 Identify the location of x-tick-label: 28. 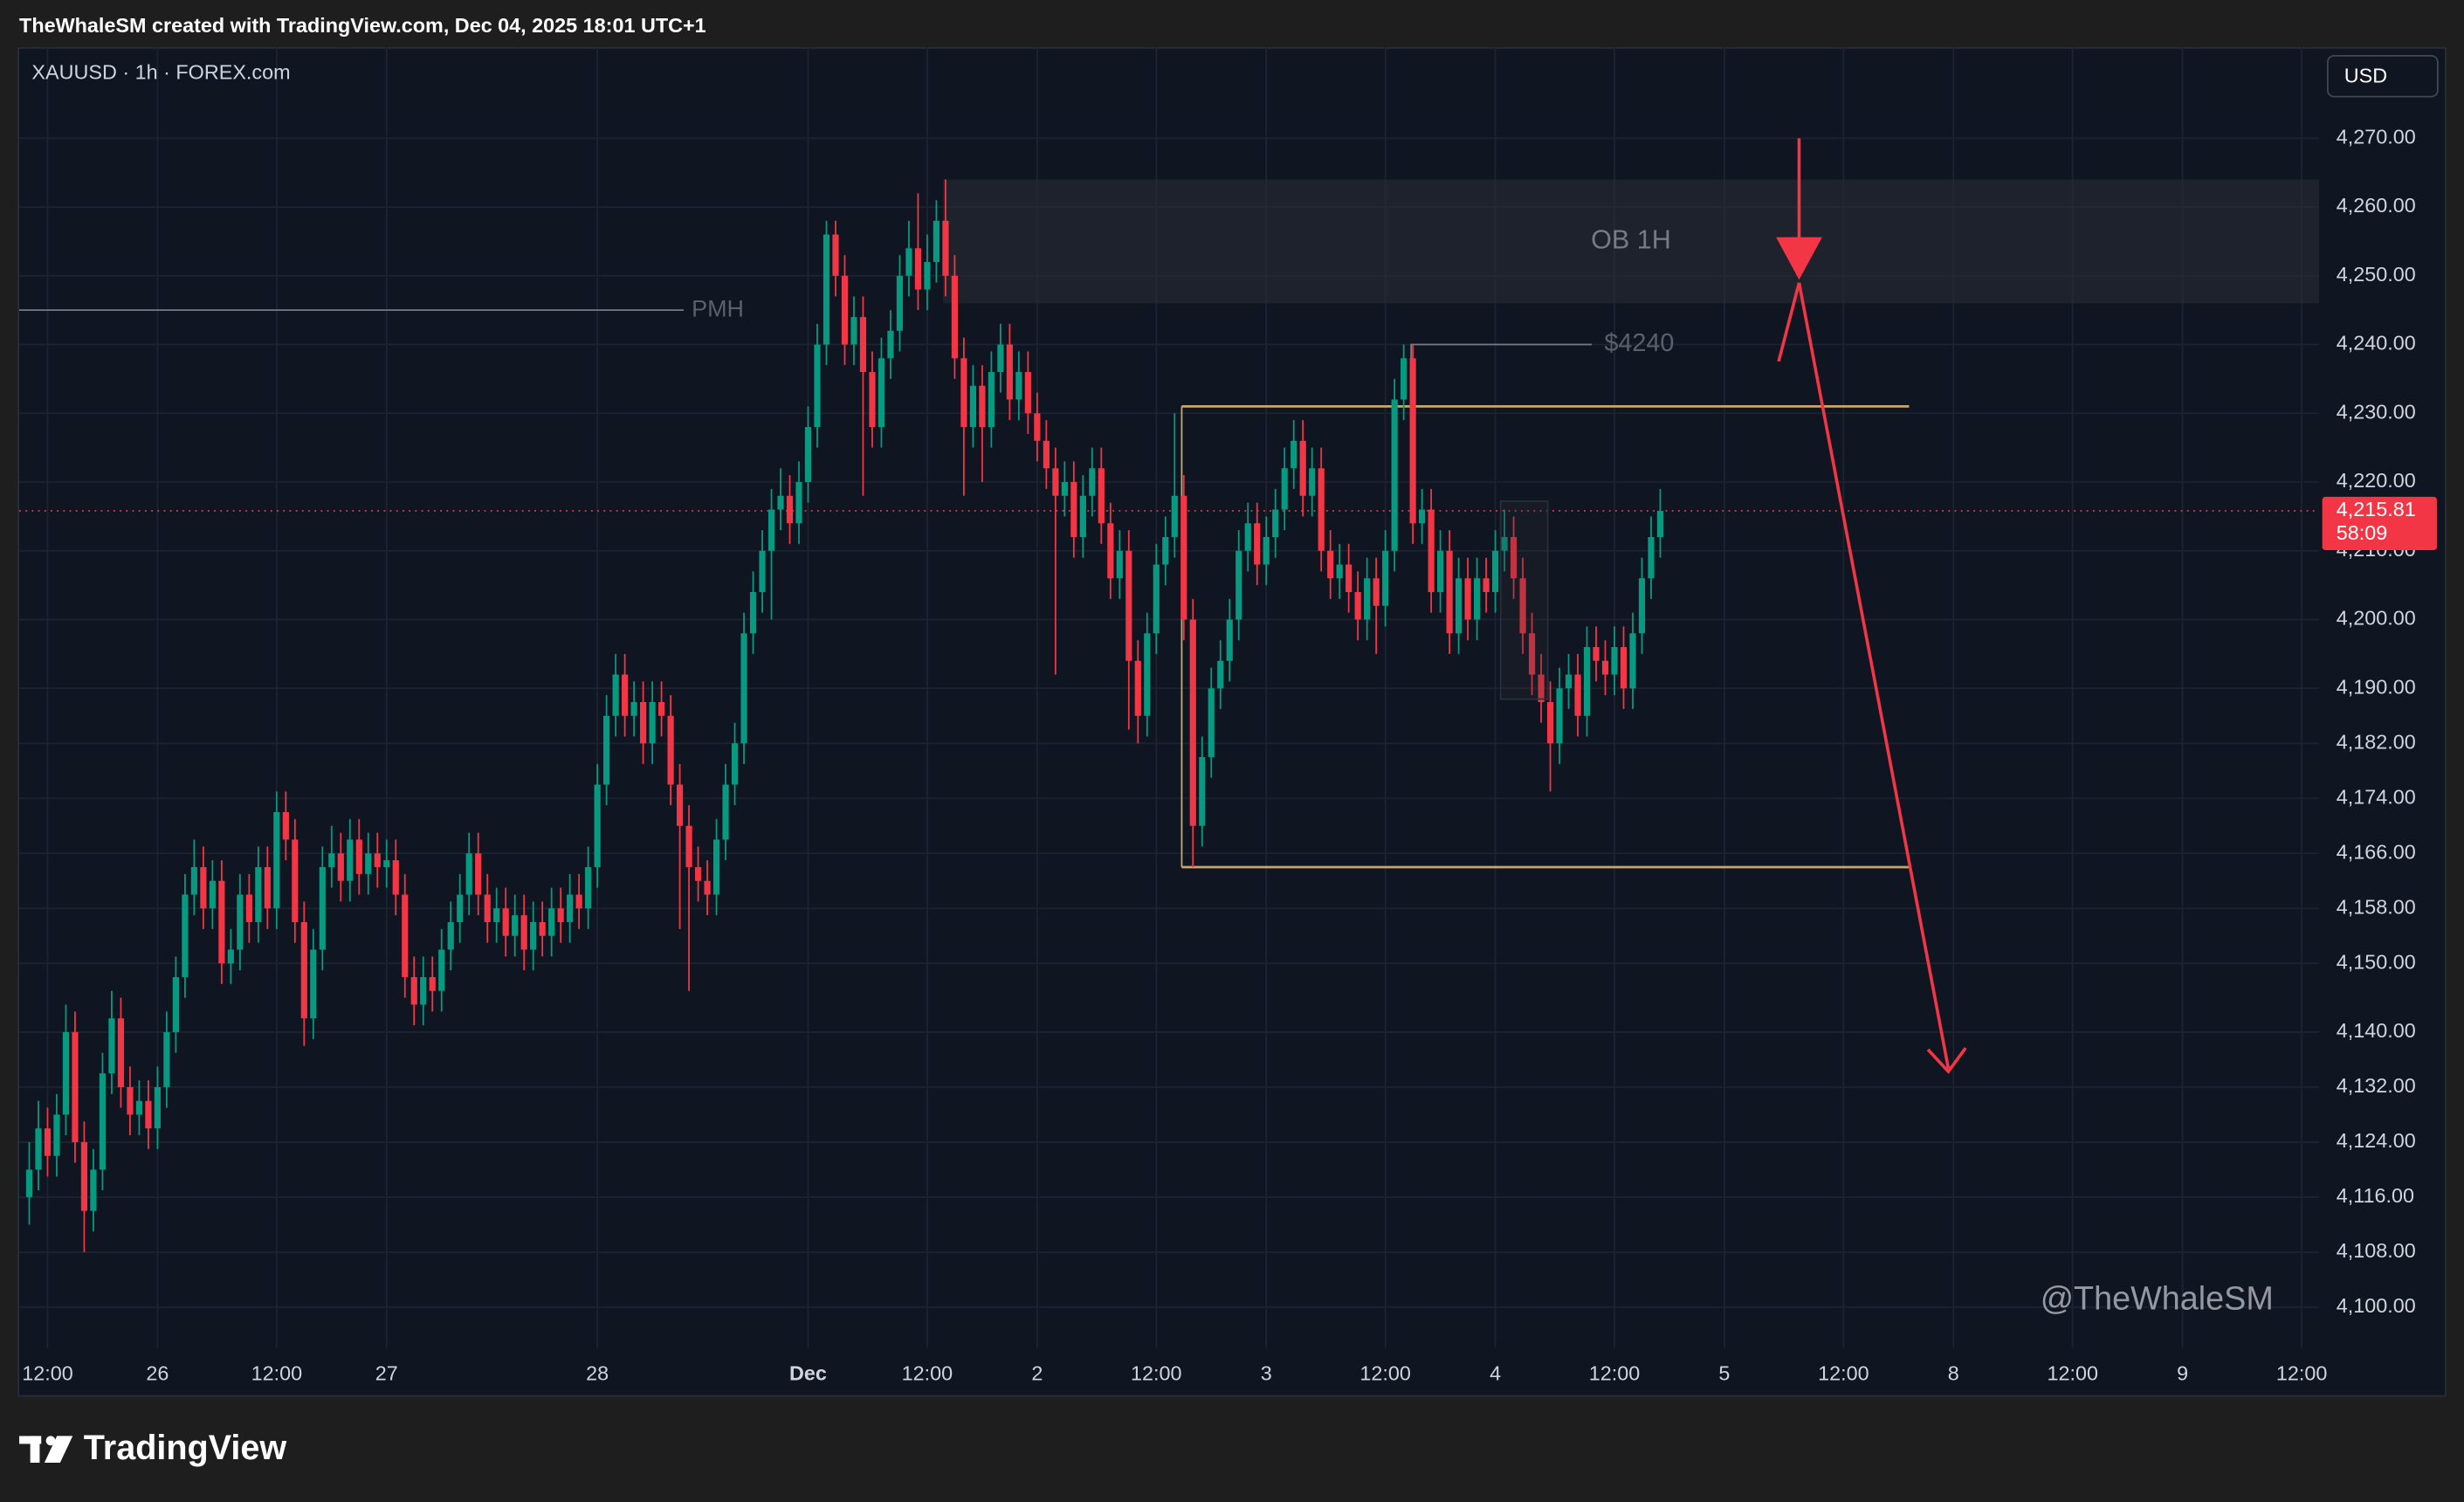
(597, 1373).